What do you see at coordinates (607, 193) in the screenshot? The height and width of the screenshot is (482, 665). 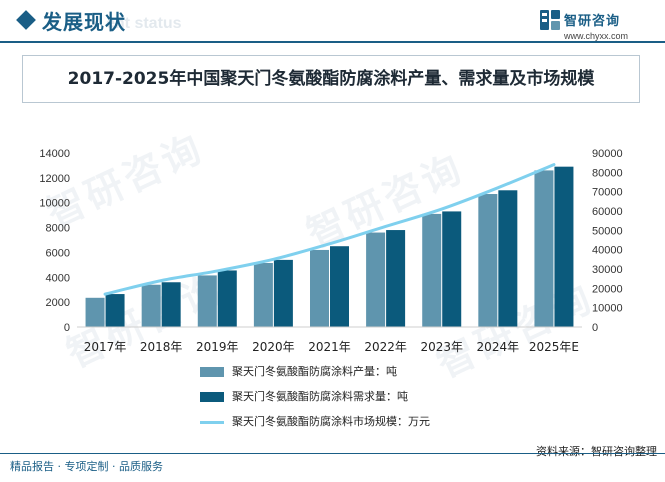 I see `y-right-tick-label: 70000` at bounding box center [607, 193].